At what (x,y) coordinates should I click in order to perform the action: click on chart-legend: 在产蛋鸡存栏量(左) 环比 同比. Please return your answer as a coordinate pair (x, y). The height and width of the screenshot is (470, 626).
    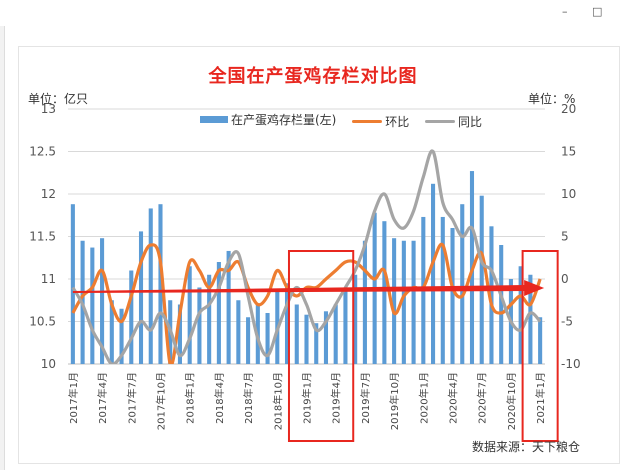
    Looking at the image, I should click on (347, 120).